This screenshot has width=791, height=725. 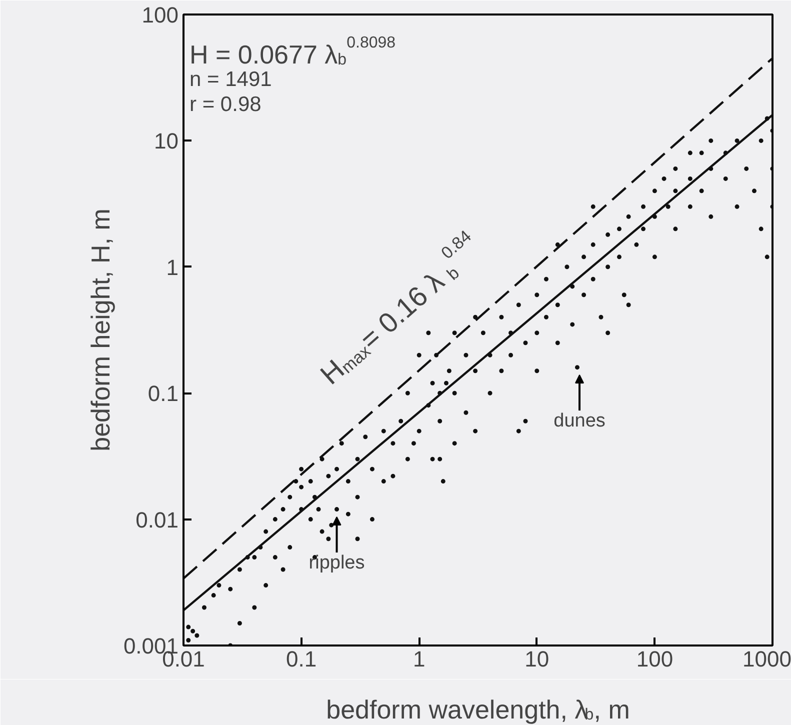 I want to click on annotation: r = 0.98, so click(x=226, y=104).